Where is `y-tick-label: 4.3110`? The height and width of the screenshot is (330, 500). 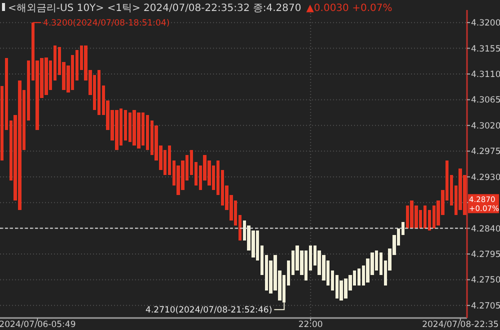 y-tick-label: 4.3110 is located at coordinates (485, 75).